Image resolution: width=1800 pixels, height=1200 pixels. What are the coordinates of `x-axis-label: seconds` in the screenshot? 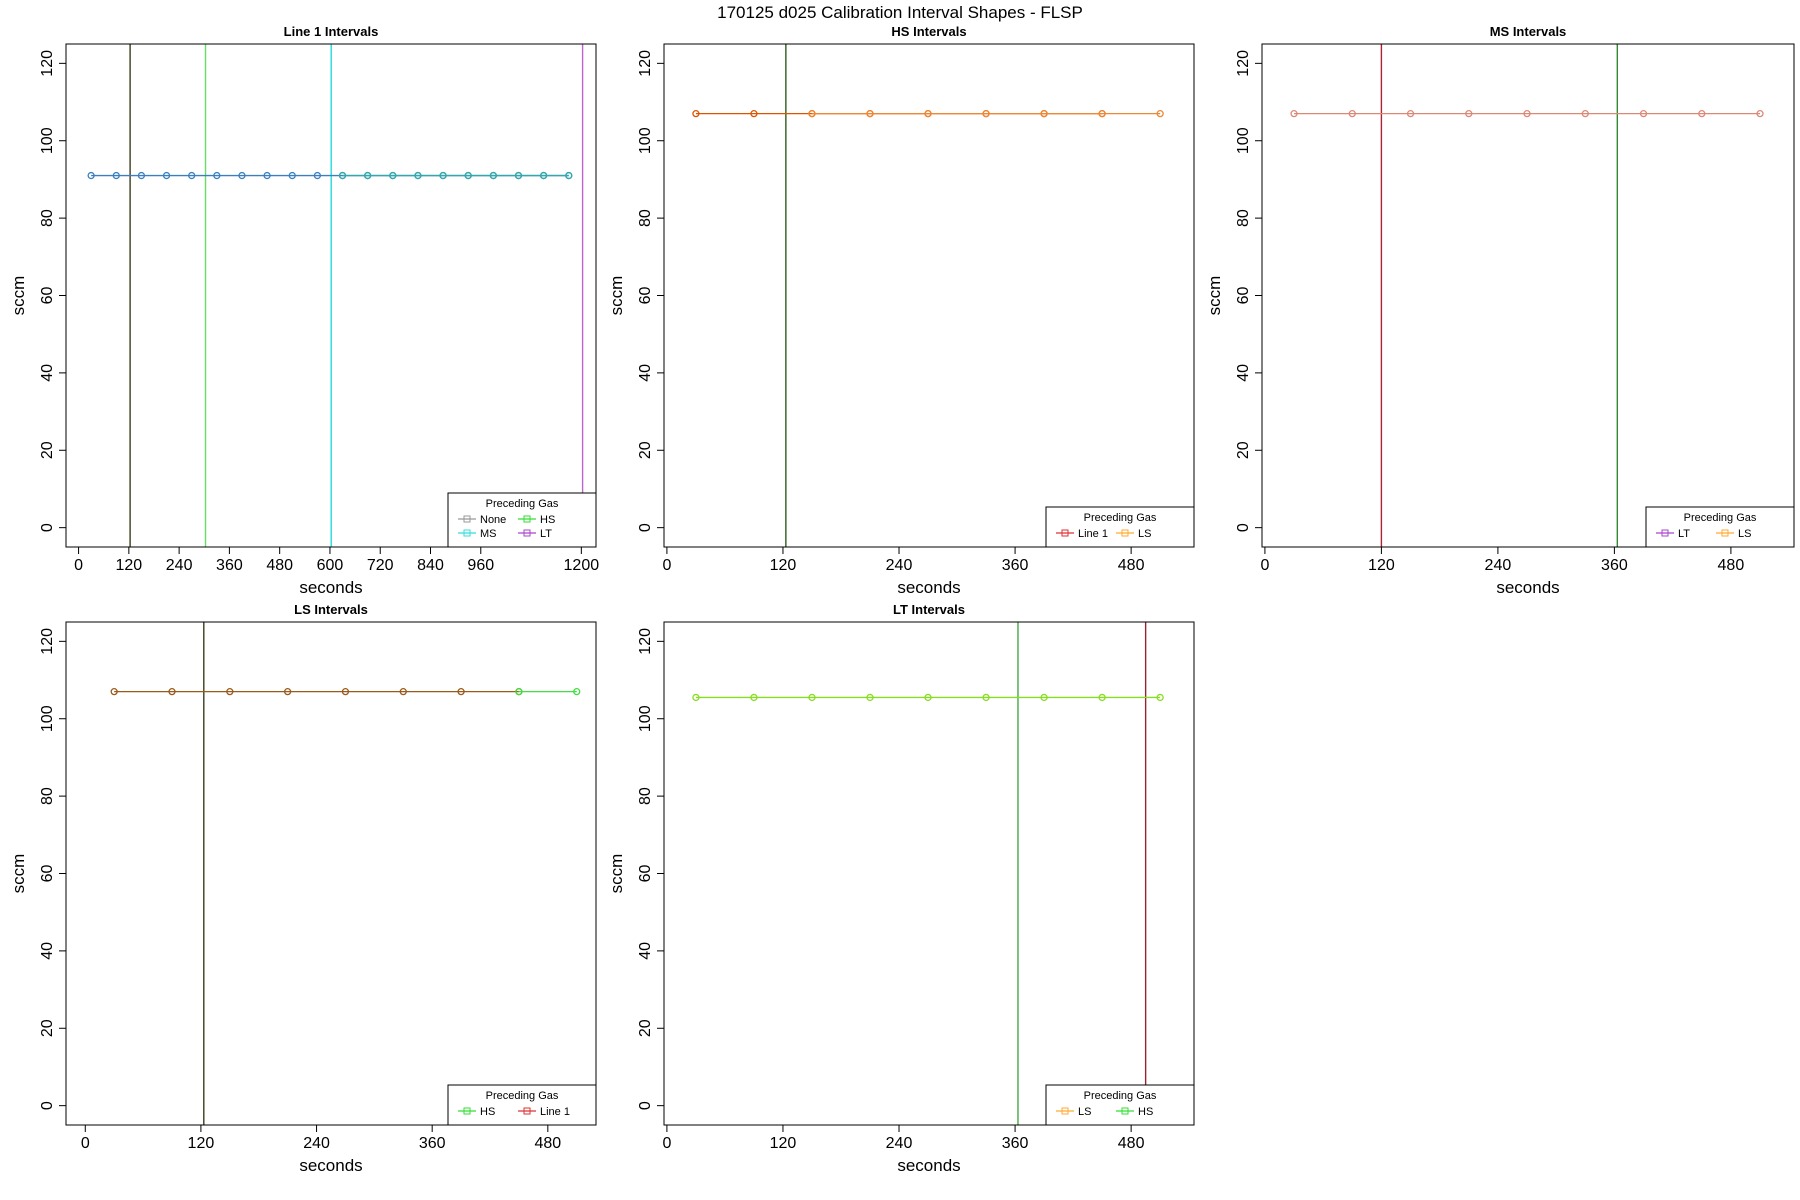 It's located at (928, 587).